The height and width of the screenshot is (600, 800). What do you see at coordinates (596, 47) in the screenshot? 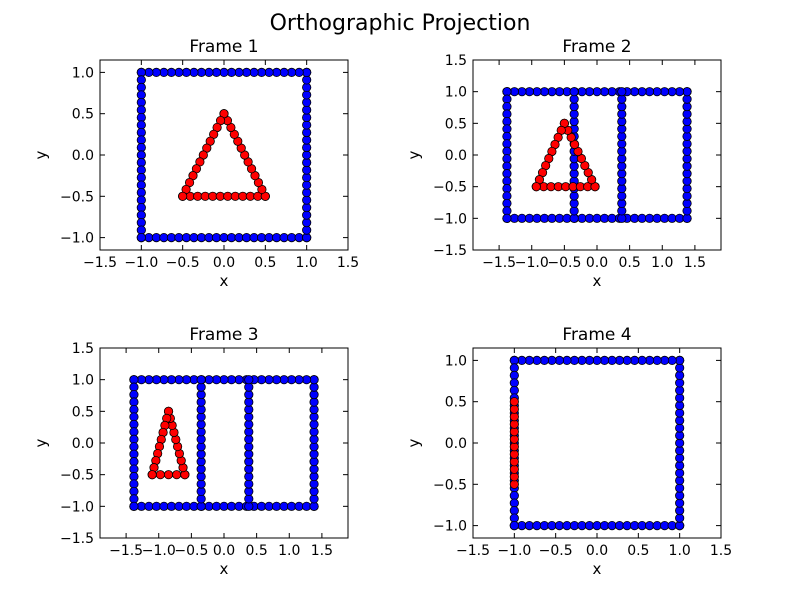
I see `subplot-title: Frame 2` at bounding box center [596, 47].